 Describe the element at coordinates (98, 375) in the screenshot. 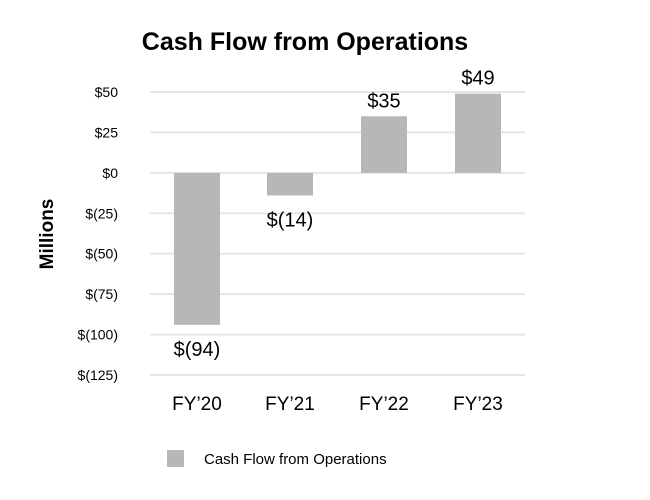

I see `y-tick-label: $(125)` at that location.